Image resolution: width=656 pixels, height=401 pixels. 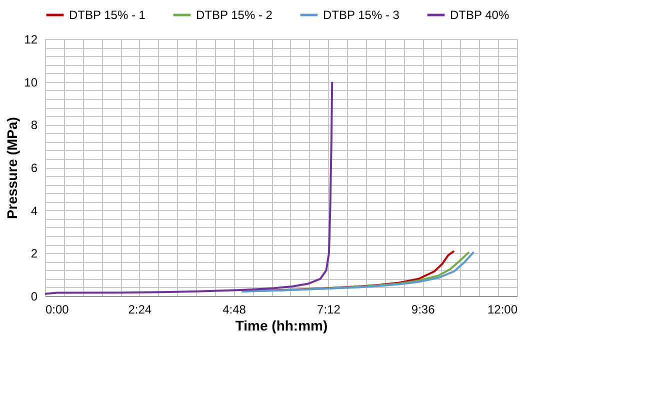 I want to click on x-tick-label: 7:12, so click(x=329, y=309).